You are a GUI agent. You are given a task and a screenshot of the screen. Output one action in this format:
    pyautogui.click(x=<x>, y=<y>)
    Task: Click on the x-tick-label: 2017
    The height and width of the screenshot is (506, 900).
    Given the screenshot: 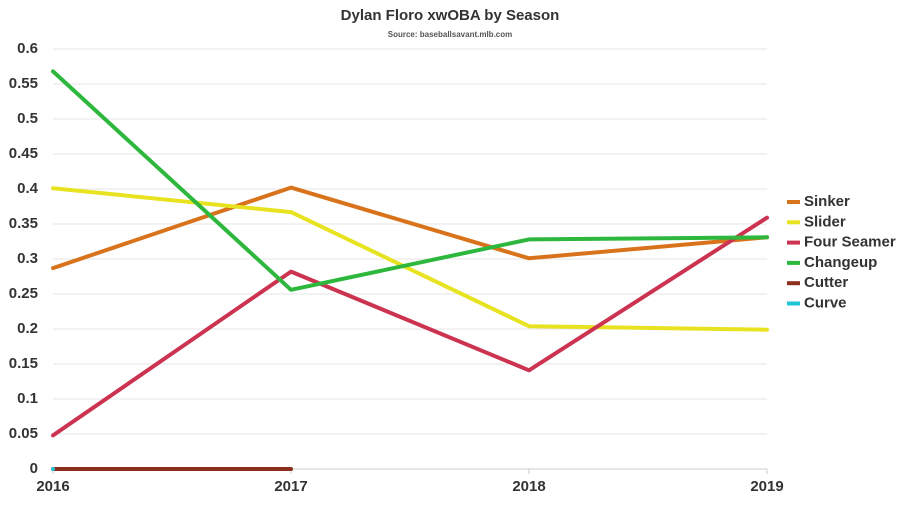 What is the action you would take?
    pyautogui.click(x=290, y=486)
    